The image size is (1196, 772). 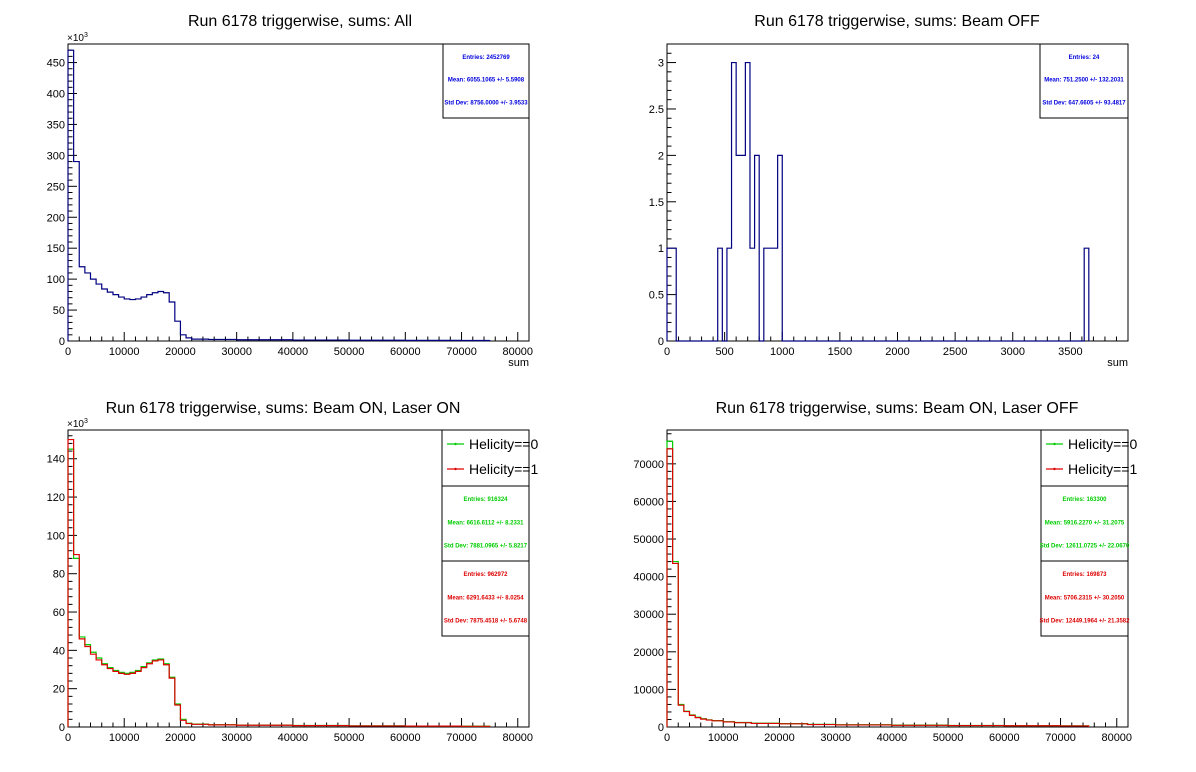 I want to click on y-exponent-base: ×10, so click(x=75, y=424).